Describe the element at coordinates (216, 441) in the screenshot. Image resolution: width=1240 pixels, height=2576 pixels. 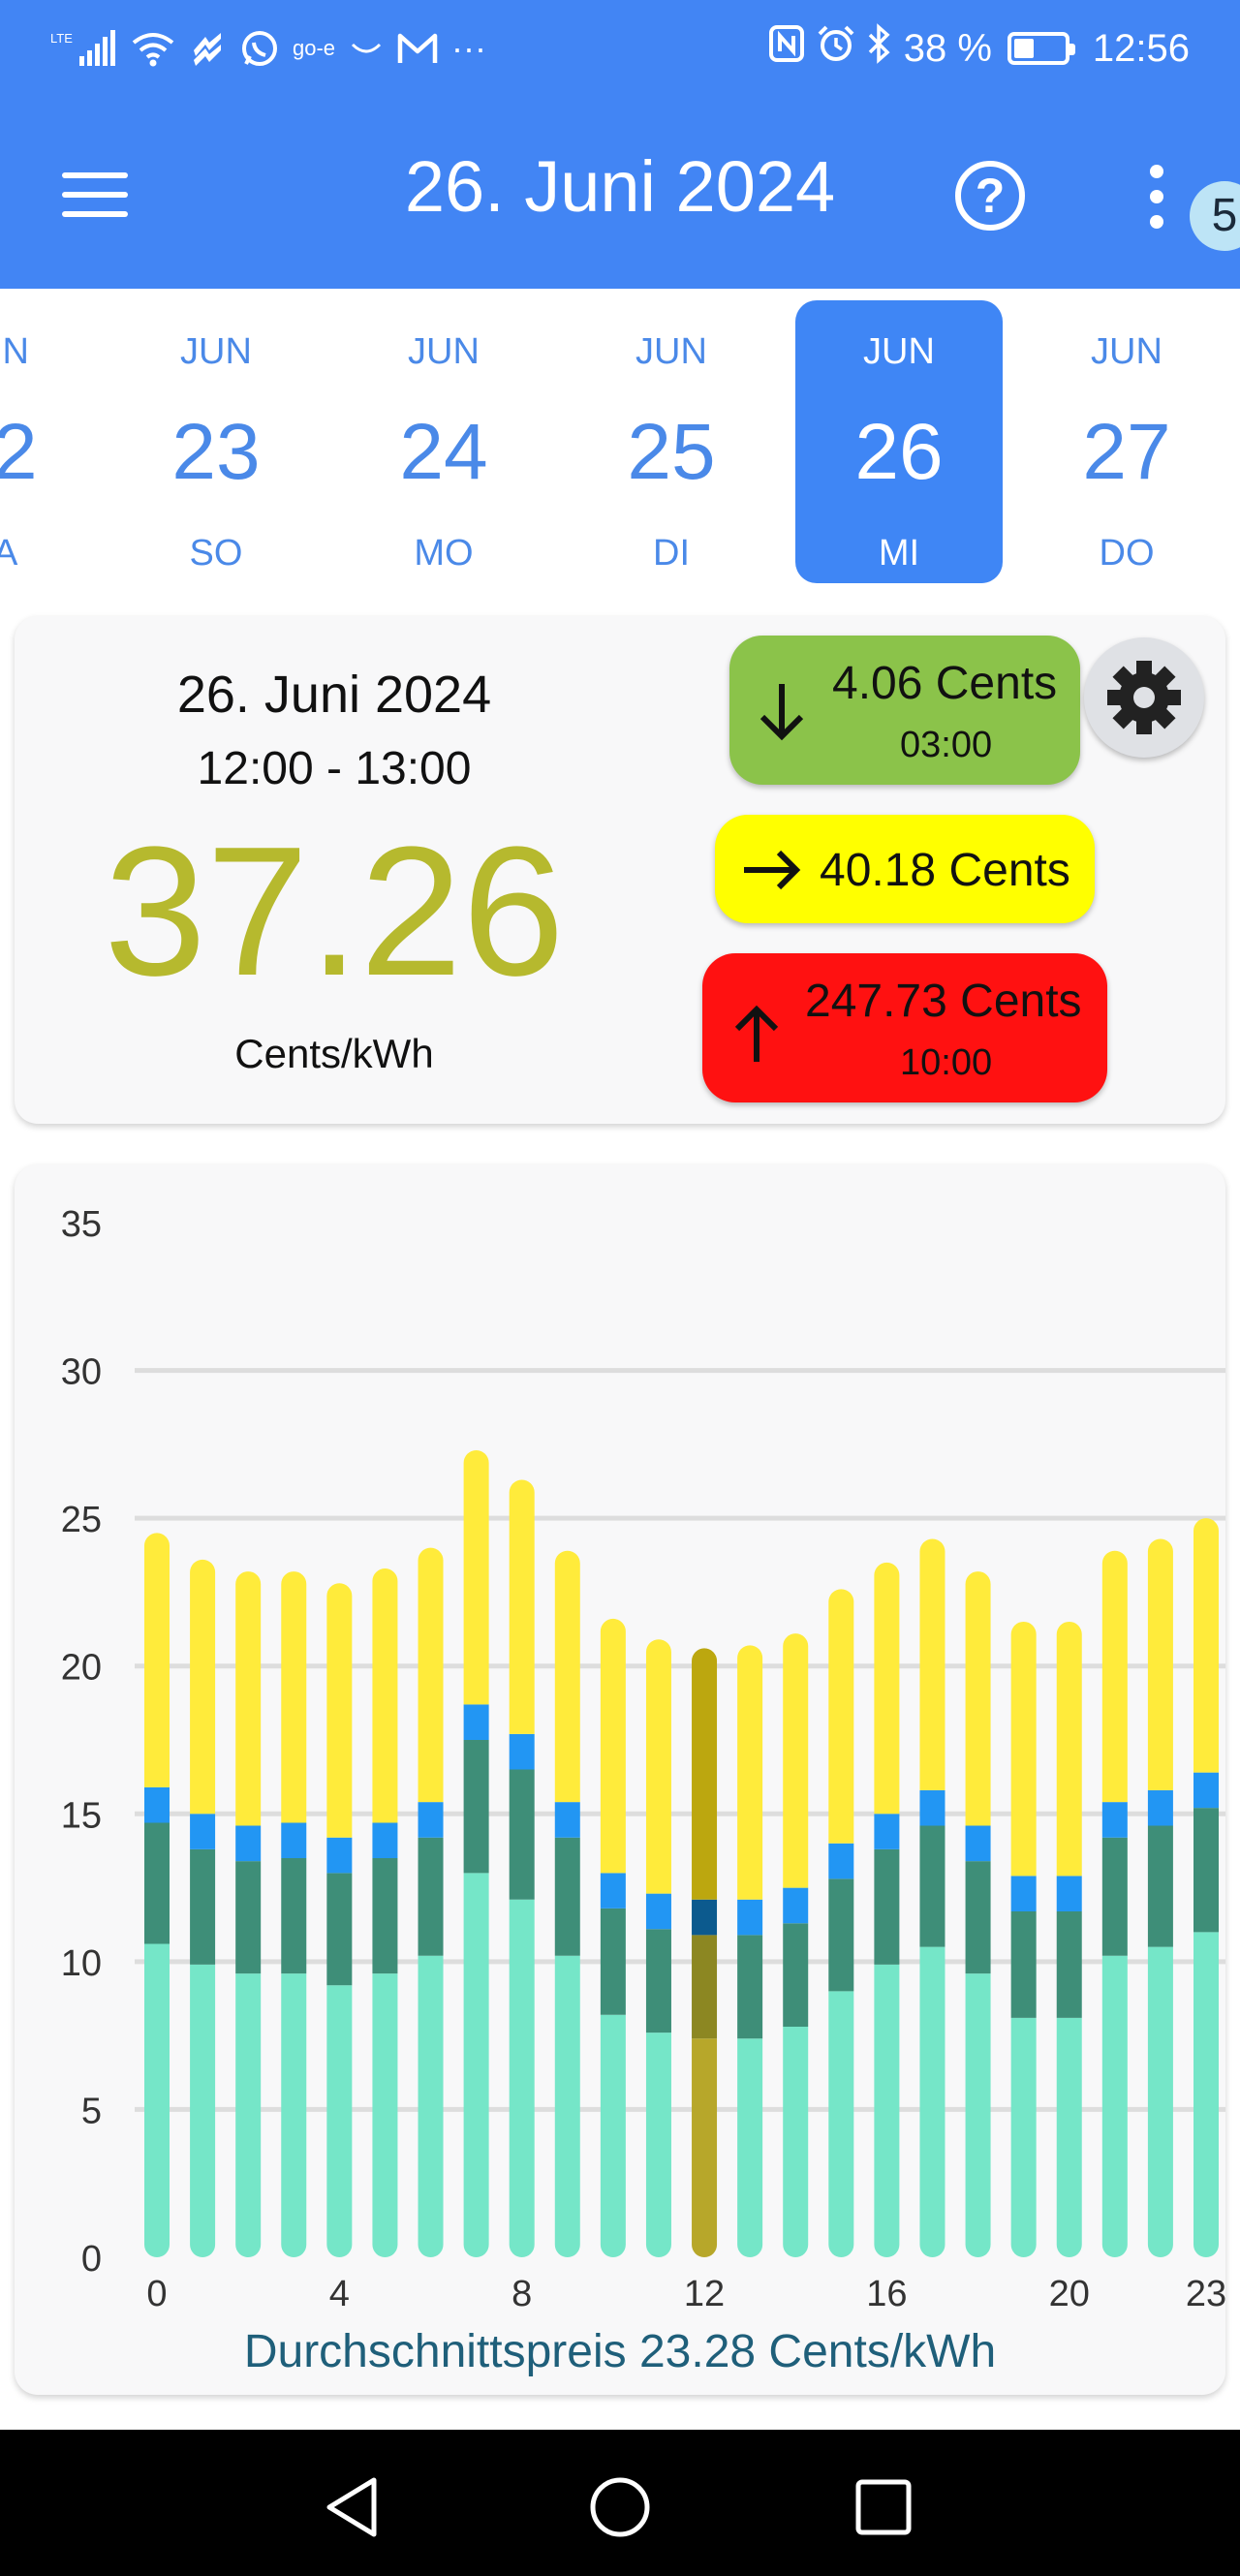
I see `date-item-23: JUN 23 SO` at that location.